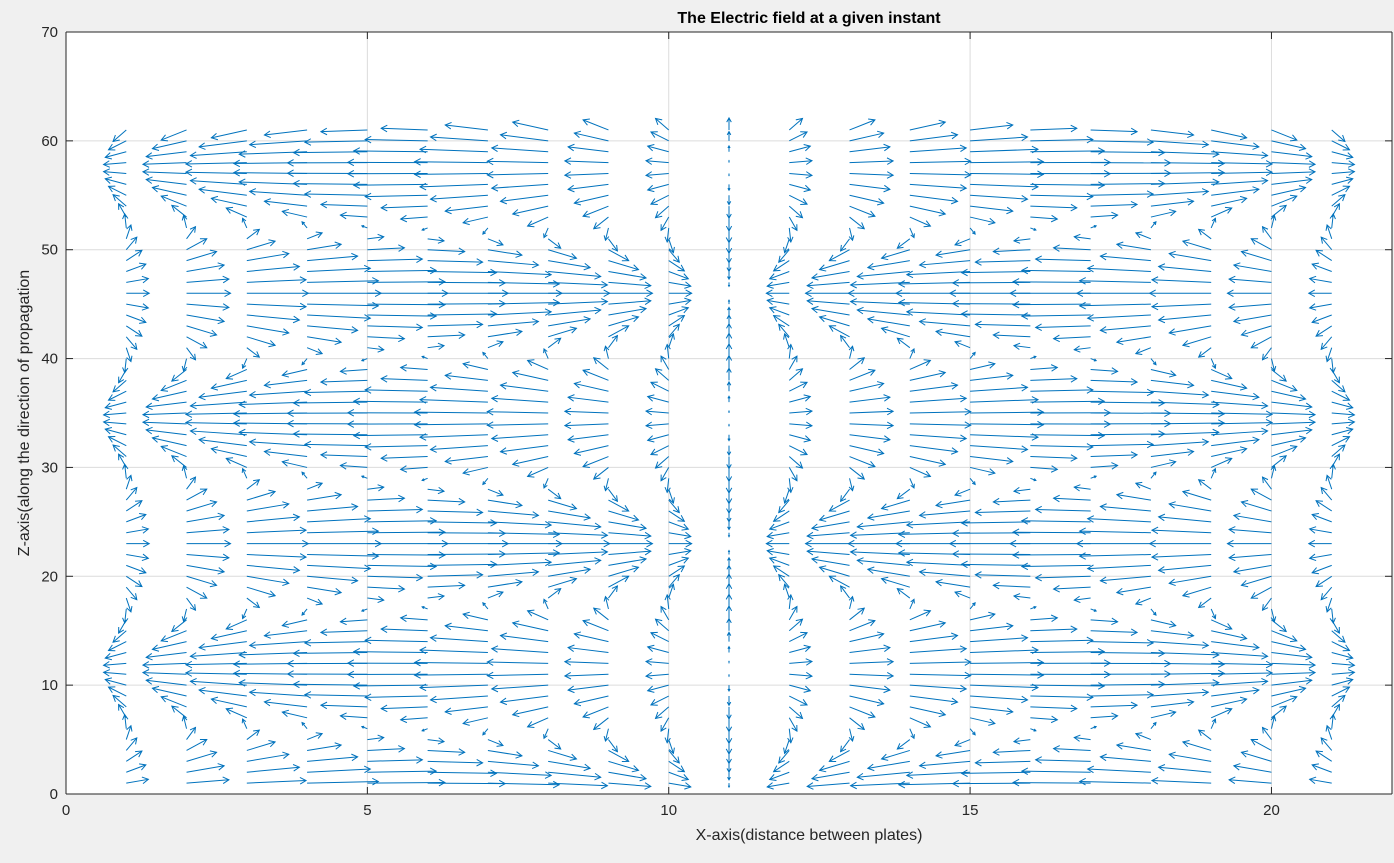  What do you see at coordinates (66, 810) in the screenshot?
I see `x-tick-label: 0` at bounding box center [66, 810].